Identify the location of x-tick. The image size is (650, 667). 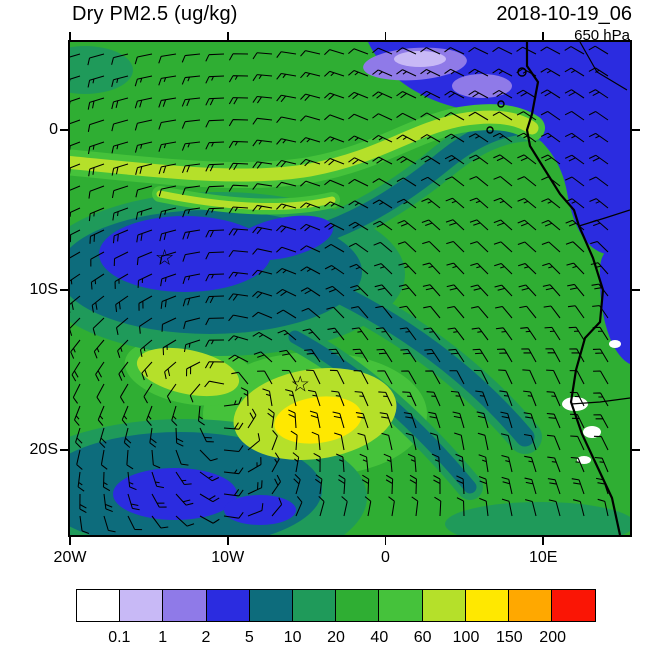
(227, 541).